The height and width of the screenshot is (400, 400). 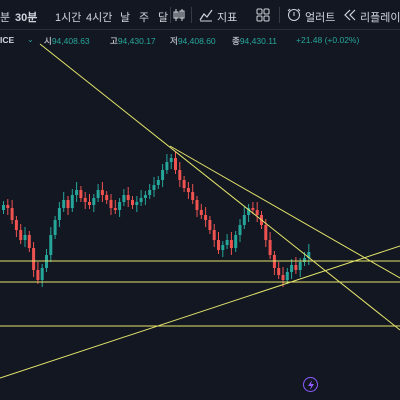 I want to click on timeframe-1m: 분, so click(x=5, y=18).